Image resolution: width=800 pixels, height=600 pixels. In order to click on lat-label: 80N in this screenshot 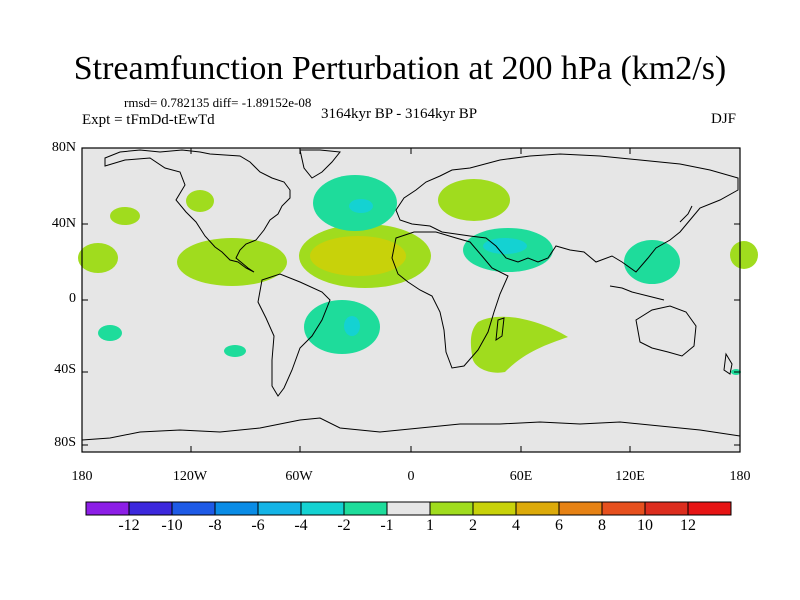, I will do `click(63, 147)`.